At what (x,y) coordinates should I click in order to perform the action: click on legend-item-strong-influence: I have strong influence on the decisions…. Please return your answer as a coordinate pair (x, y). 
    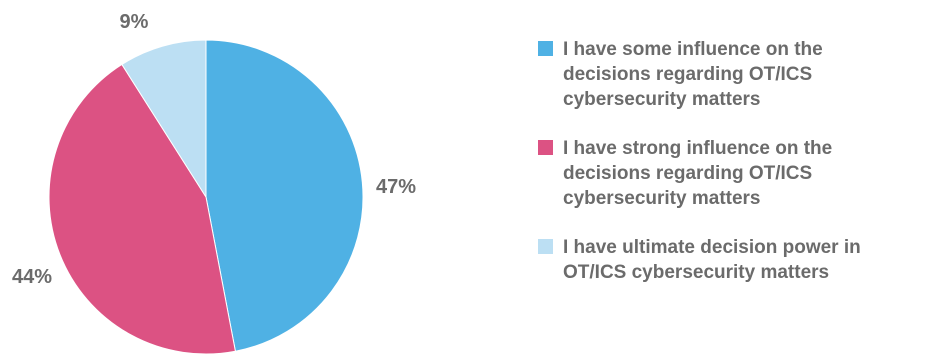
    Looking at the image, I should click on (728, 173).